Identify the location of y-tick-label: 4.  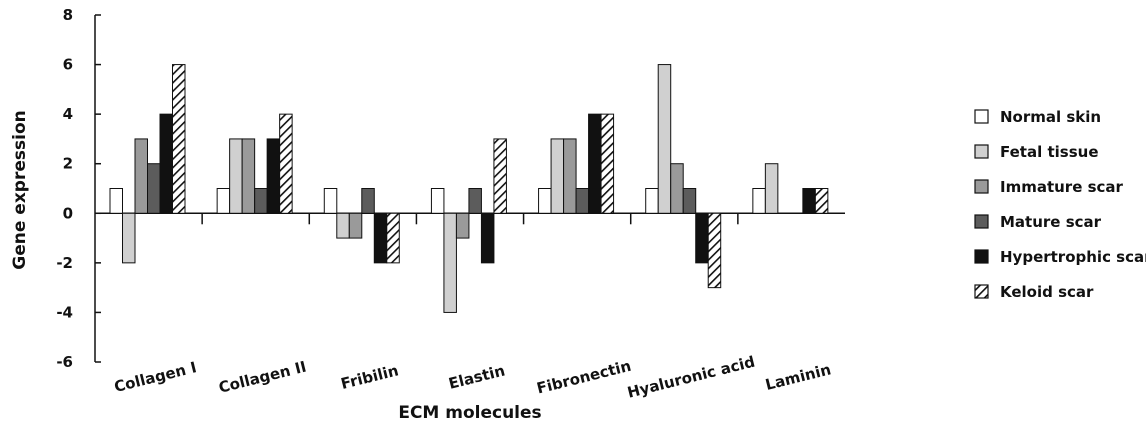
(68, 114).